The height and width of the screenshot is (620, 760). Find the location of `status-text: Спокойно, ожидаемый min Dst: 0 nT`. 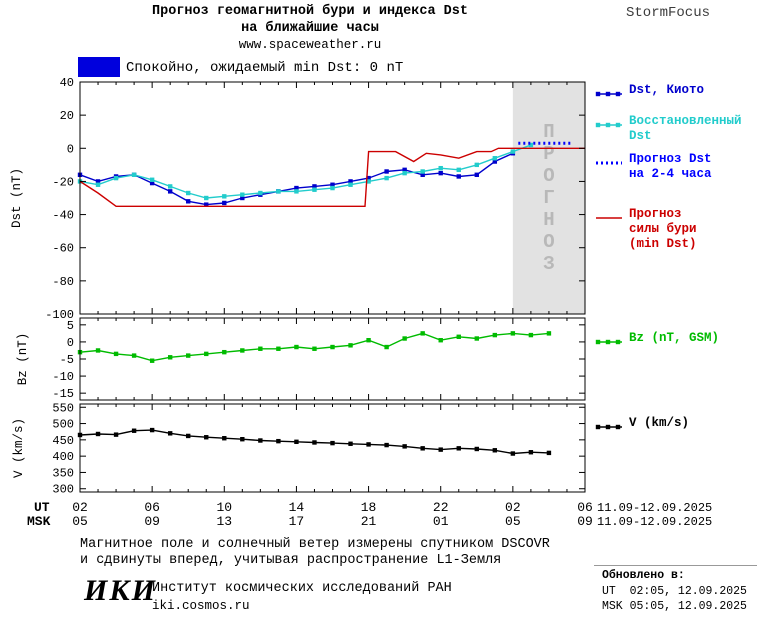

status-text: Спокойно, ожидаемый min Dst: 0 nT is located at coordinates (265, 68).